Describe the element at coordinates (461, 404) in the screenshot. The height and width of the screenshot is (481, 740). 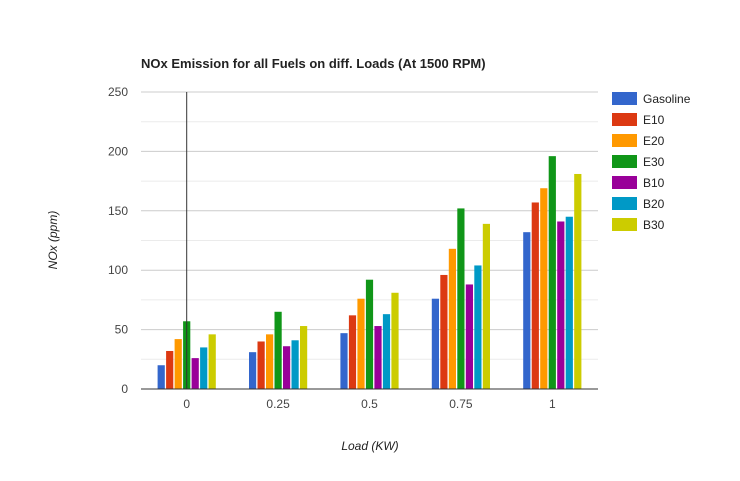
I see `x-tick-label: 0.75` at that location.